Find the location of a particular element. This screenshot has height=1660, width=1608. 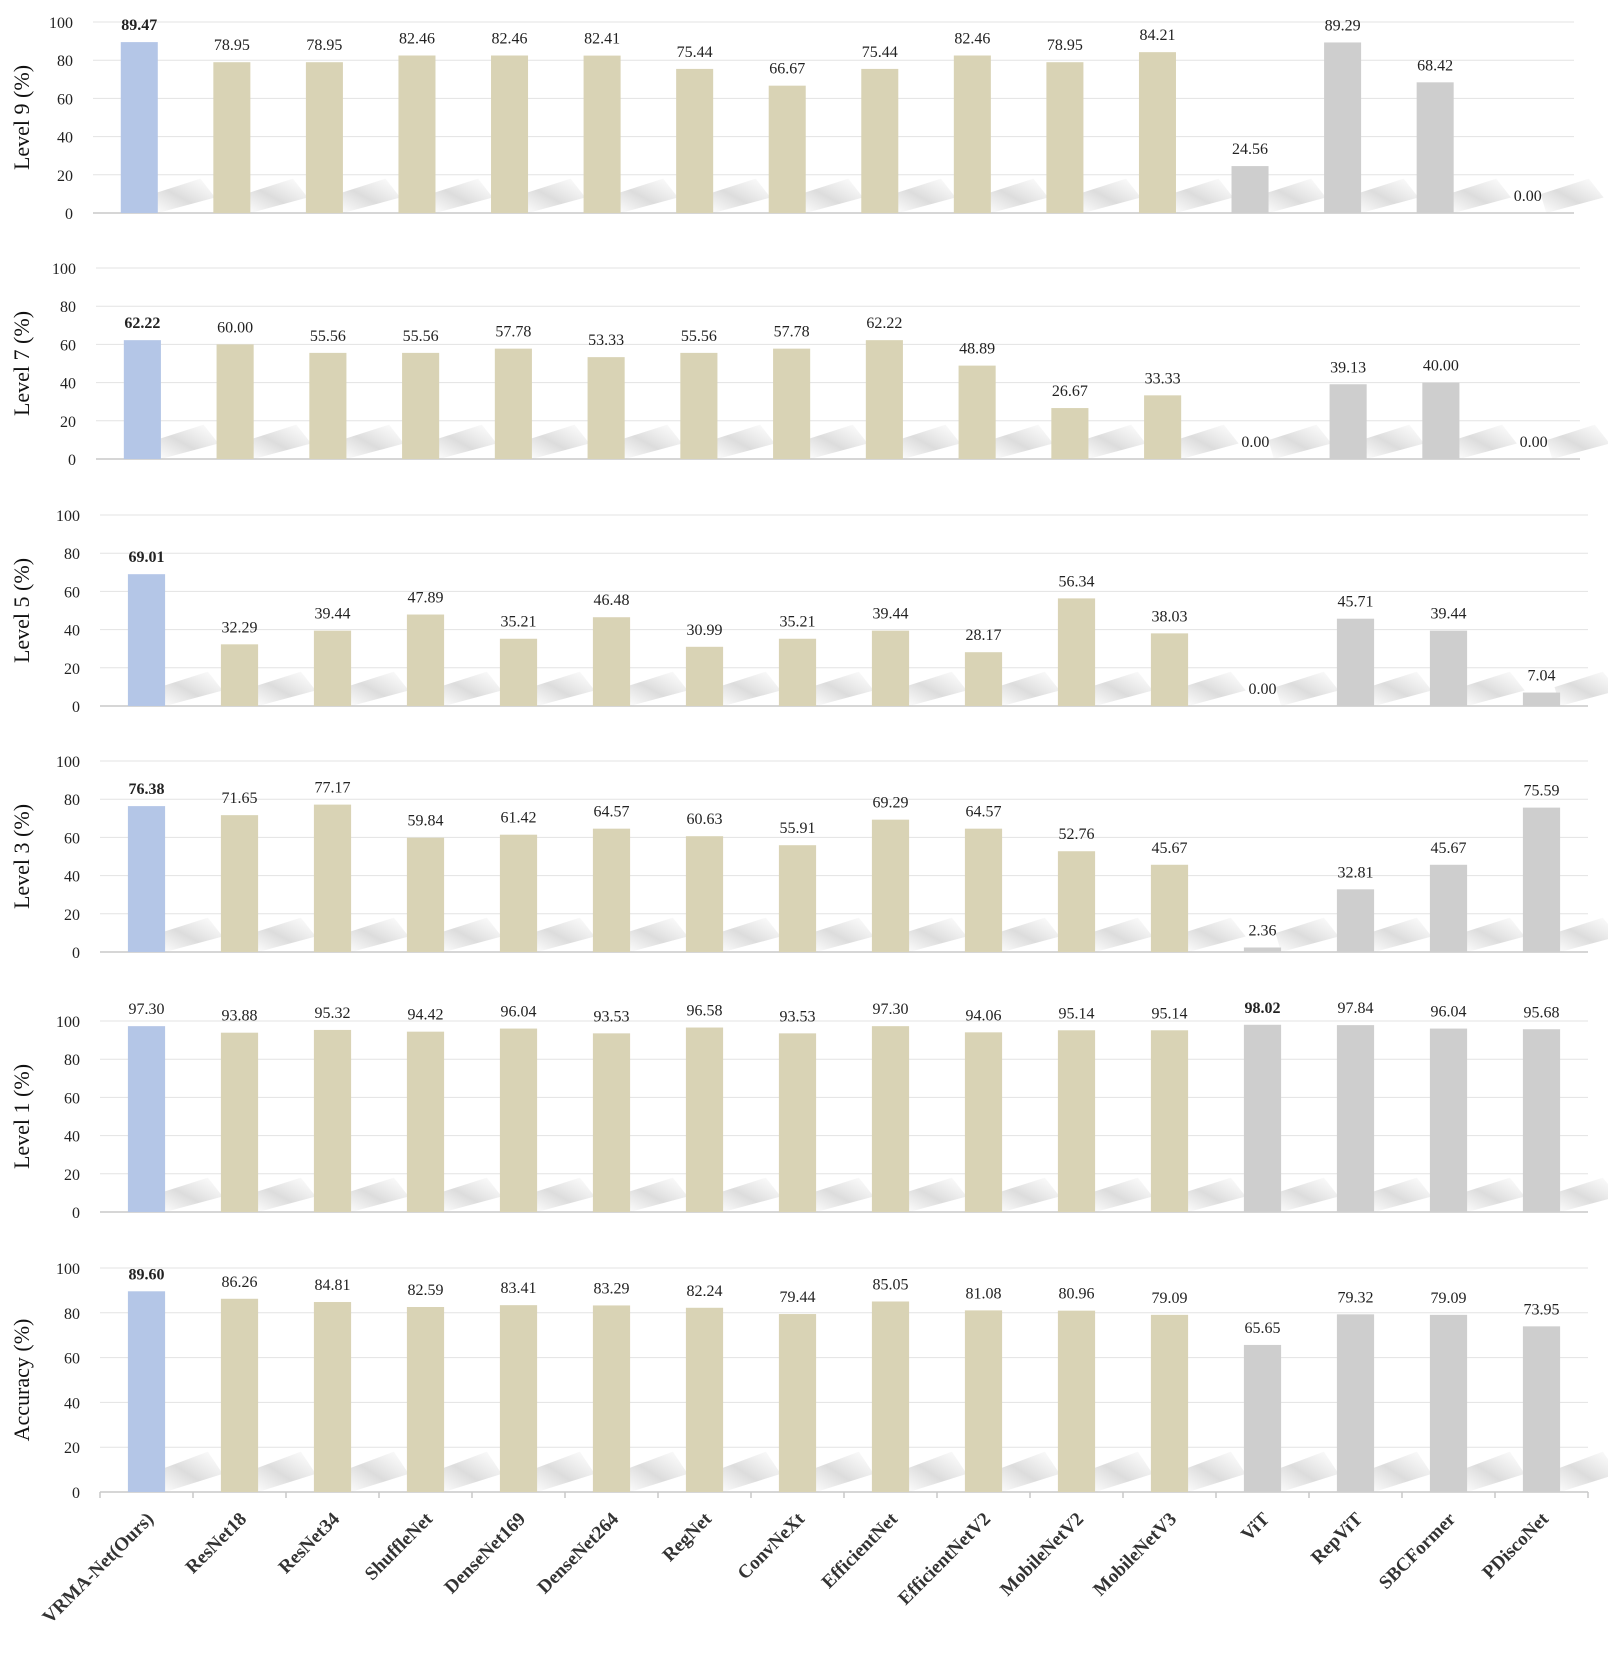

bar-mobilenetv3 is located at coordinates (1169, 1403).